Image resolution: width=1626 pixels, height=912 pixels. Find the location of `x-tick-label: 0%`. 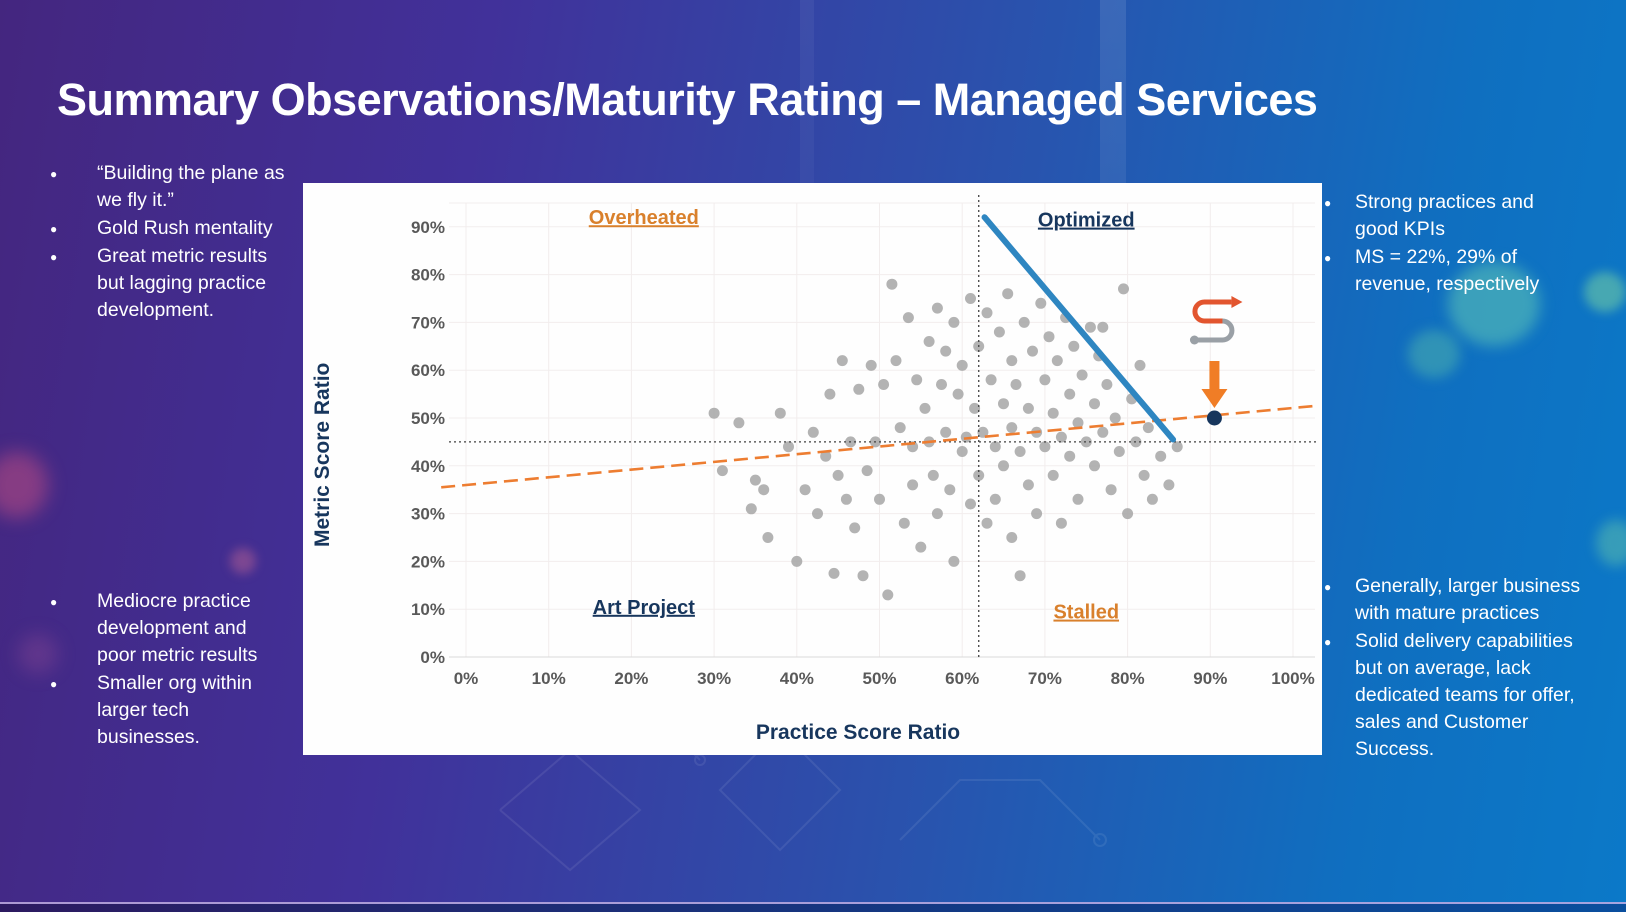

x-tick-label: 0% is located at coordinates (466, 678).